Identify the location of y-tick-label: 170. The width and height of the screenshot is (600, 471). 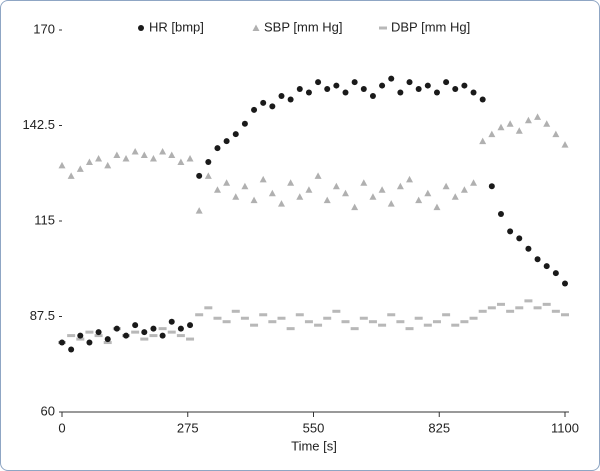
(44, 28).